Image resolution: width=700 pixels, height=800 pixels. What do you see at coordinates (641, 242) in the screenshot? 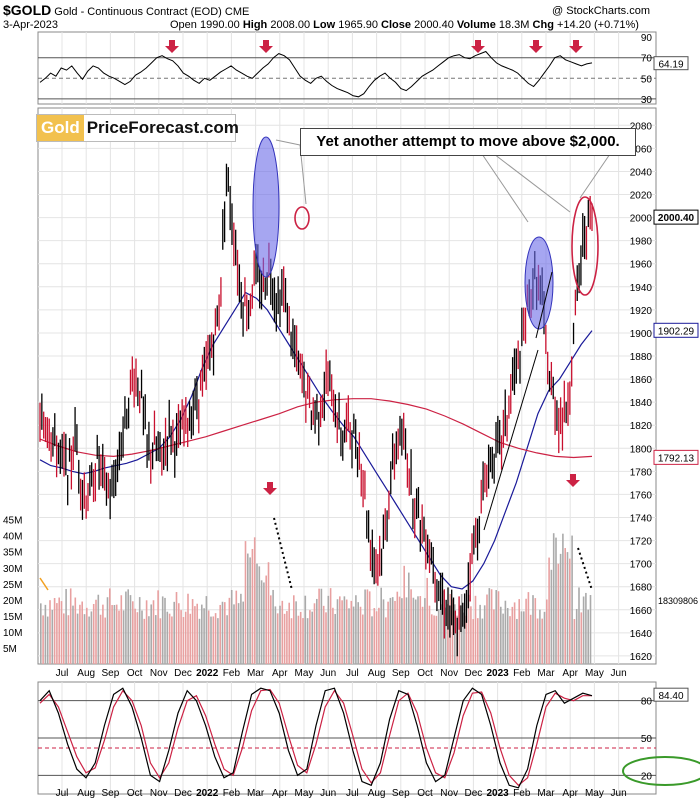
I see `price-tick-label: 1980` at bounding box center [641, 242].